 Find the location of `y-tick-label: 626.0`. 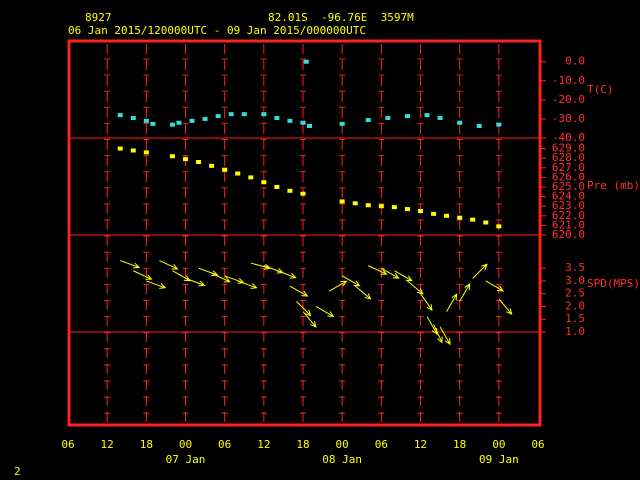

y-tick-label: 626.0 is located at coordinates (568, 176).